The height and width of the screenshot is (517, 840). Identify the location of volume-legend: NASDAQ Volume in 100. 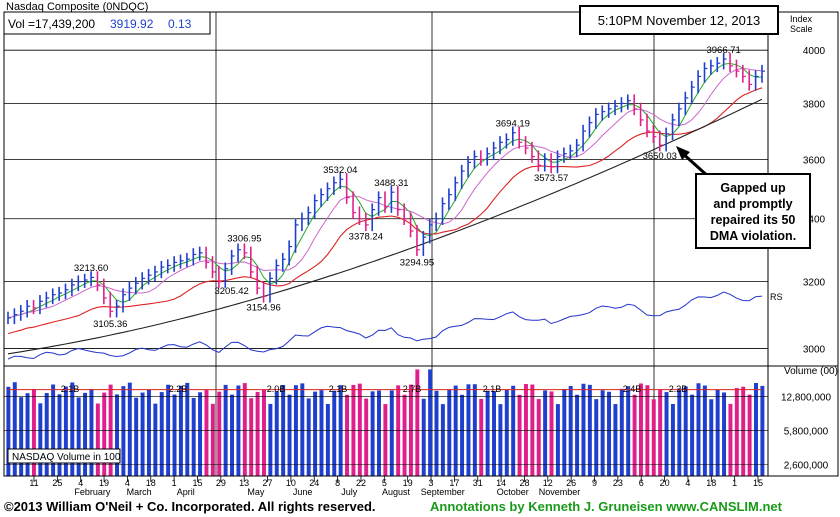
(66, 457).